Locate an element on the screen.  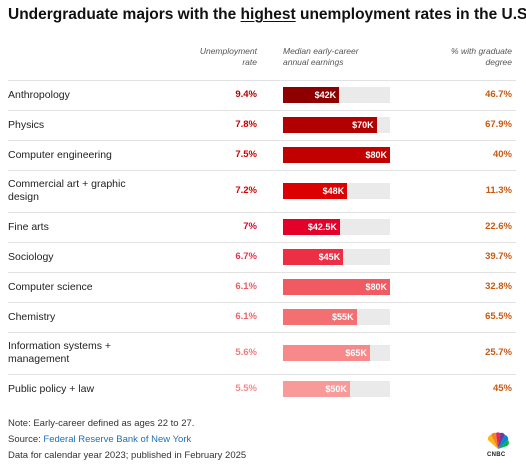
major-name-line1: Sociology is located at coordinates (31, 256).